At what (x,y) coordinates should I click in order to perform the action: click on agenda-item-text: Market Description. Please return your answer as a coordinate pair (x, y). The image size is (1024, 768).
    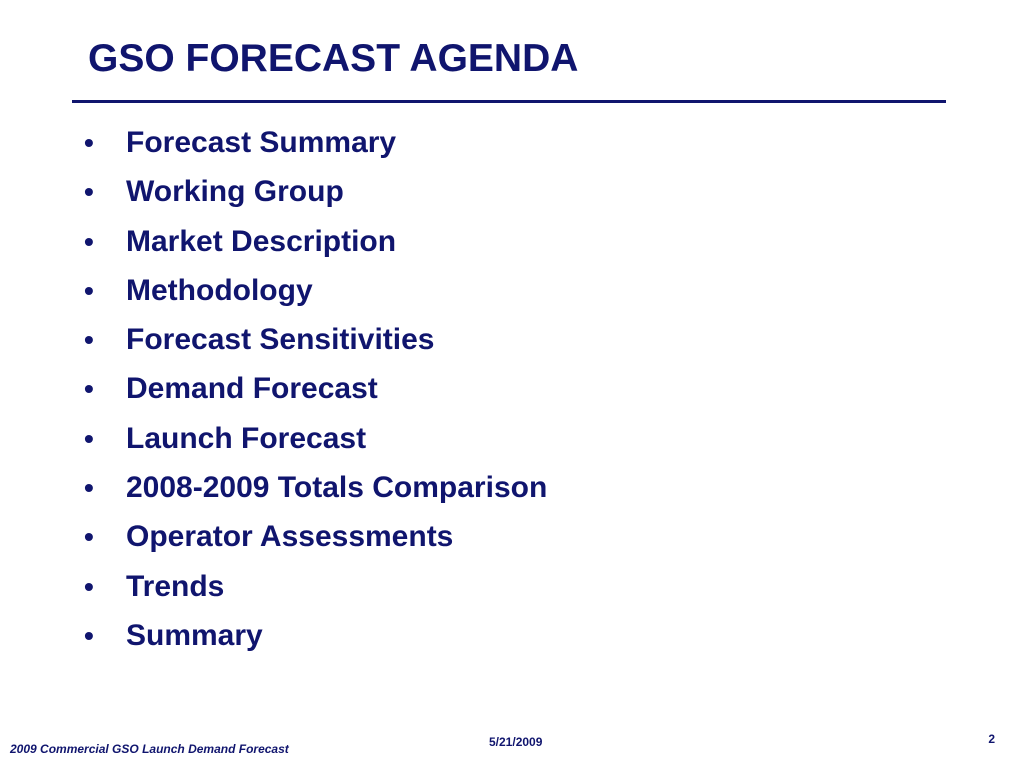
    Looking at the image, I should click on (261, 241).